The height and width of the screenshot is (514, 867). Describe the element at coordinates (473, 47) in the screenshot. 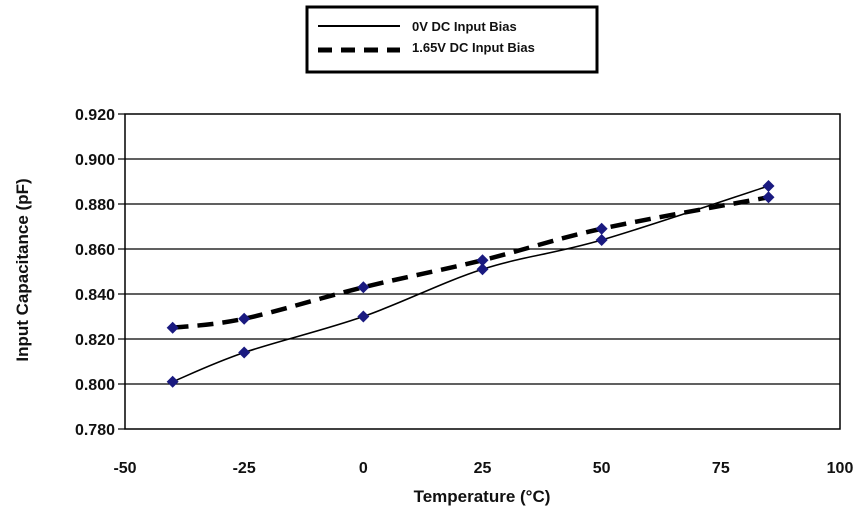

I see `legend-label-series-1: 1.65V DC Input Bias` at that location.